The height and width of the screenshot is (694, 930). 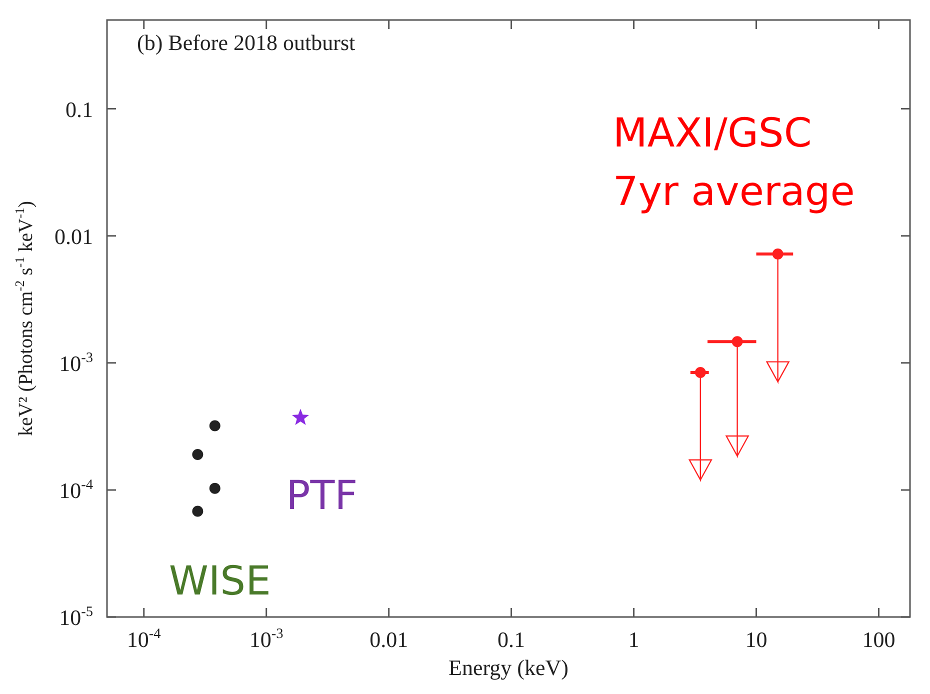 What do you see at coordinates (389, 639) in the screenshot?
I see `x-tick-label: 0.01` at bounding box center [389, 639].